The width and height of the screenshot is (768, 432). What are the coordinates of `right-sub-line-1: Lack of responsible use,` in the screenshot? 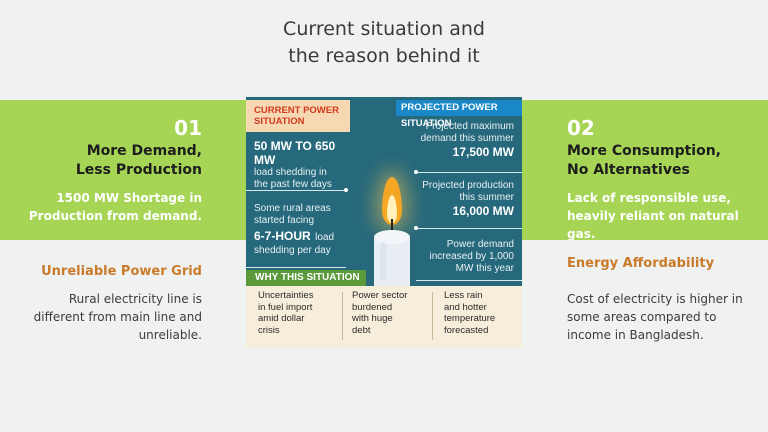 It's located at (649, 198).